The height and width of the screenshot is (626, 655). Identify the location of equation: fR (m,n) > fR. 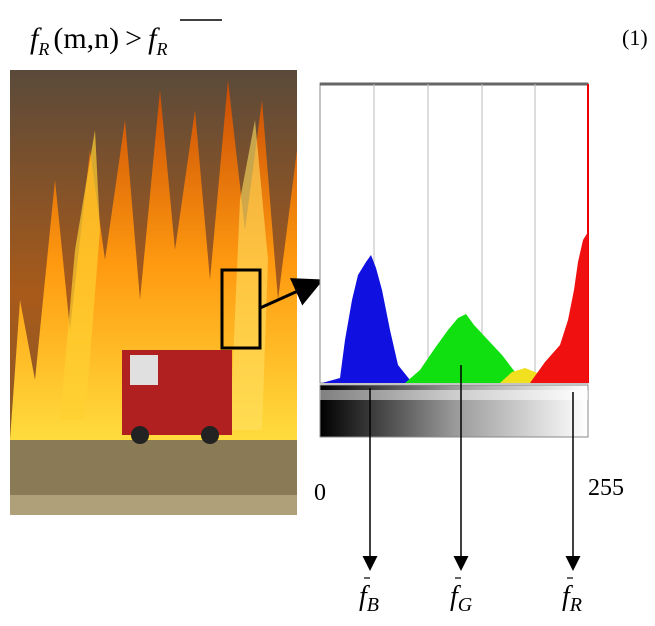
(98, 40).